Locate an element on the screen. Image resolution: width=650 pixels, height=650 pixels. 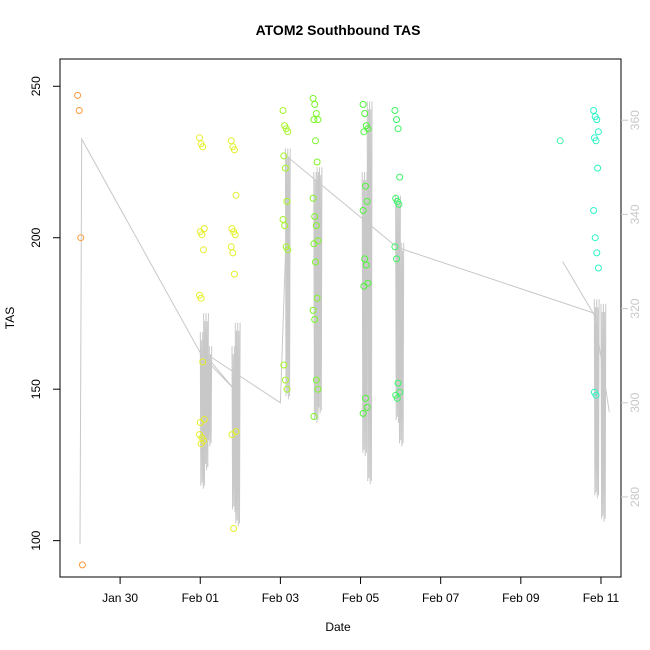
y-axis-label: TAS is located at coordinates (10, 318).